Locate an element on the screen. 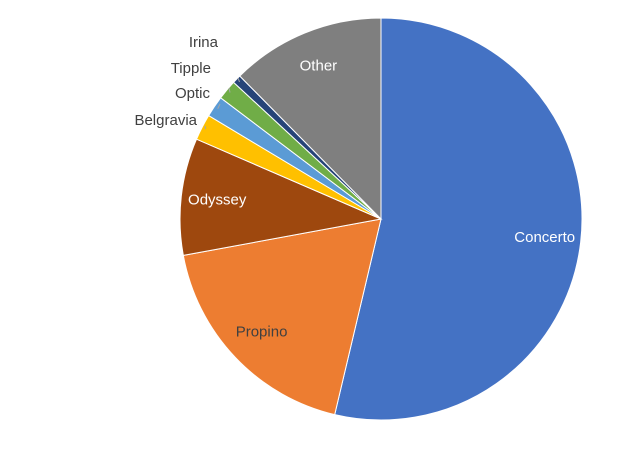 This screenshot has height=460, width=644. slice-label: Irina is located at coordinates (204, 42).